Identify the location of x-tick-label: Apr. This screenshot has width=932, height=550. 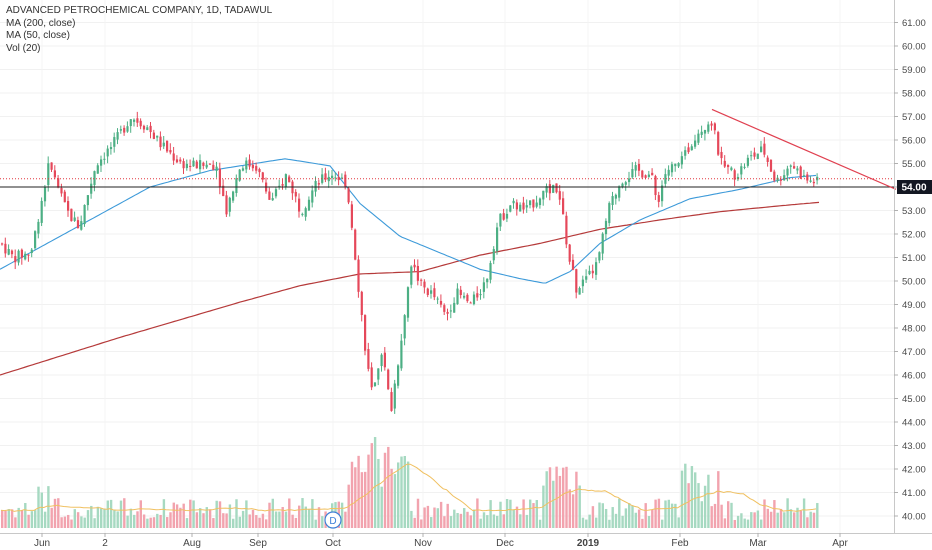
(840, 543).